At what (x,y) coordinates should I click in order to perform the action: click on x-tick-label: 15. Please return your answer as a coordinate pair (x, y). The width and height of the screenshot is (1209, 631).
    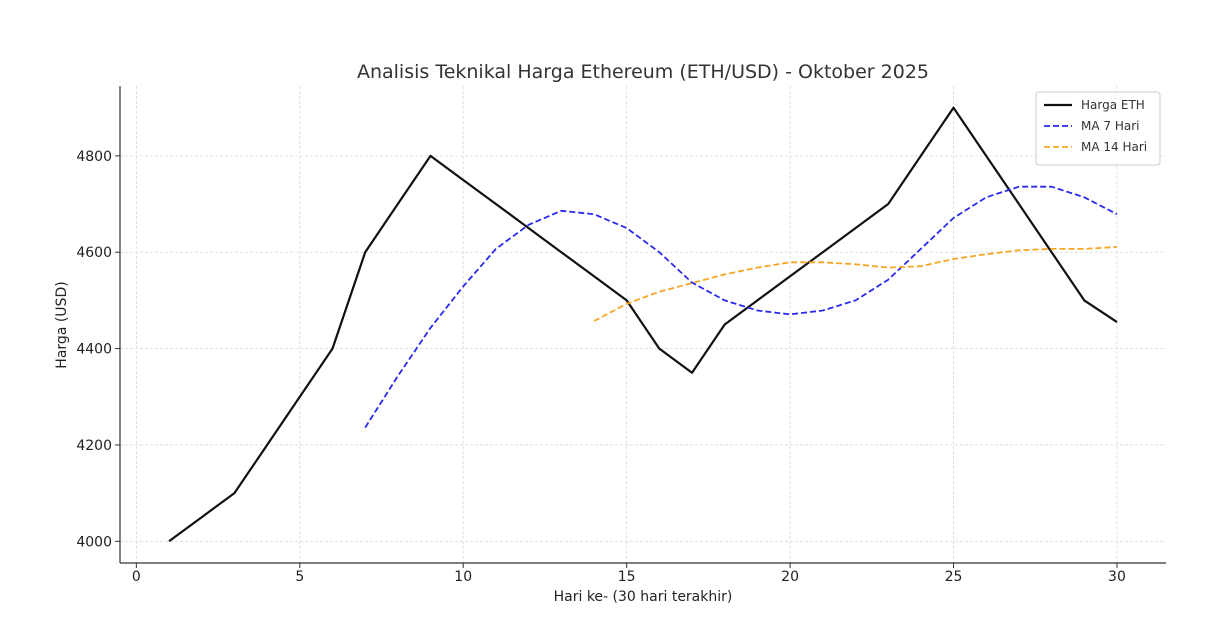
    Looking at the image, I should click on (627, 577).